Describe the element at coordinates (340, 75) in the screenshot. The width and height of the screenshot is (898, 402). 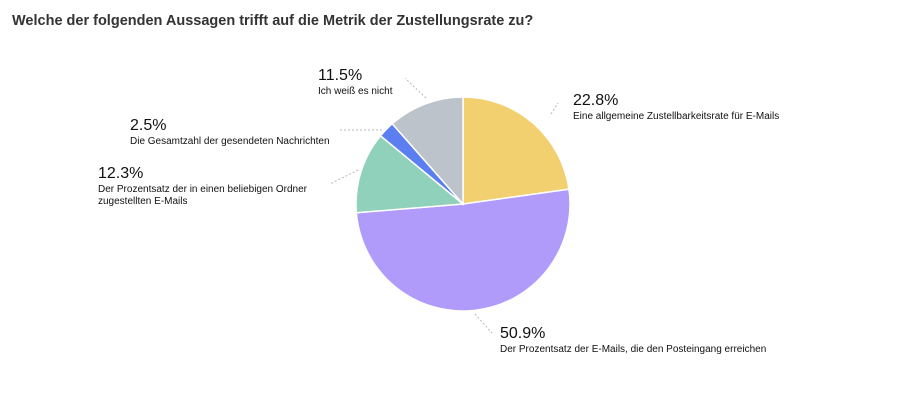
I see `slice-percent-label-5: 11.5%` at that location.